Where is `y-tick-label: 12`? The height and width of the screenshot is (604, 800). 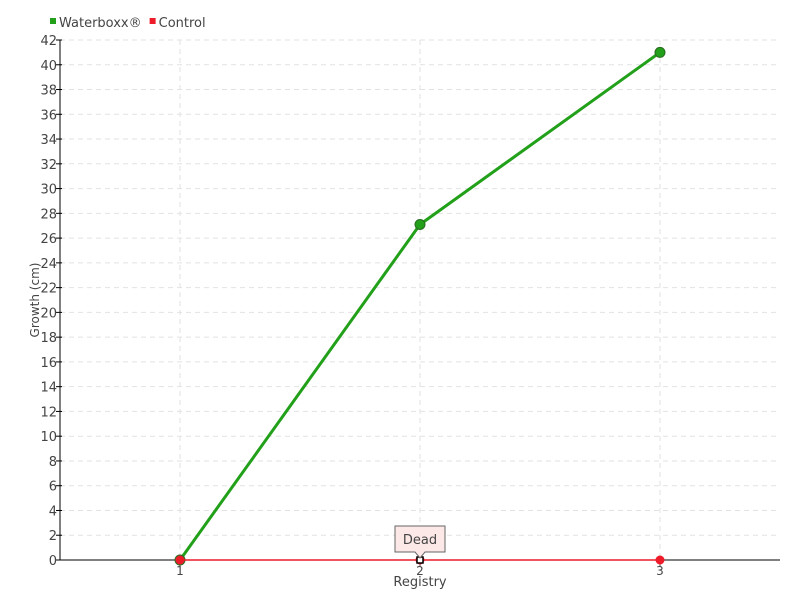
y-tick-label: 12 is located at coordinates (48, 412).